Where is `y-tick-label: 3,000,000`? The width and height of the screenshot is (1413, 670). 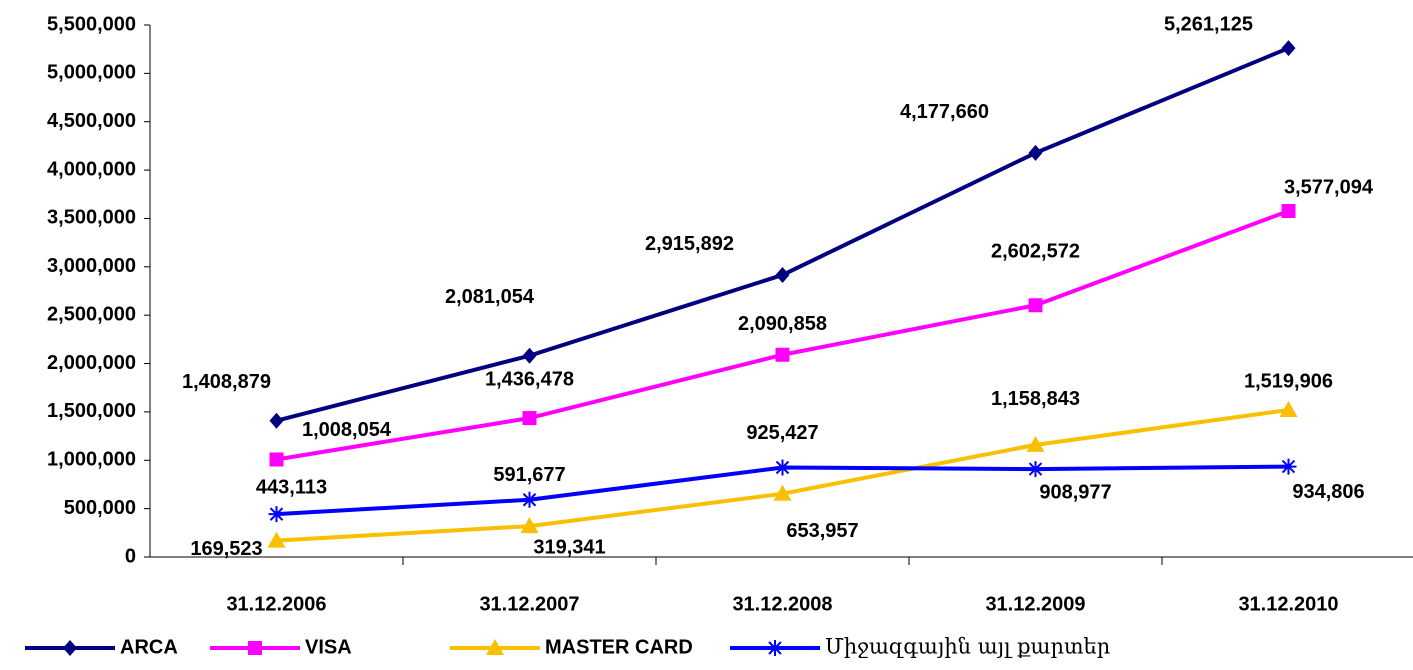 y-tick-label: 3,000,000 is located at coordinates (91, 266).